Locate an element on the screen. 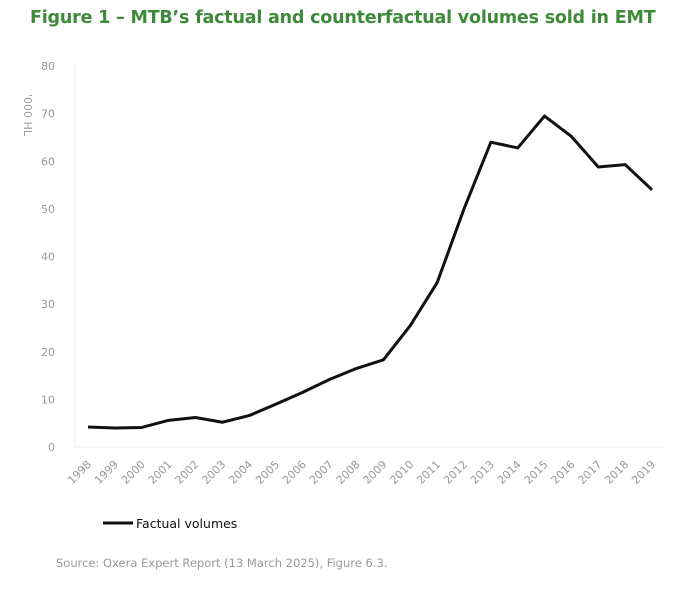  y-tick-label: 20 is located at coordinates (48, 352).